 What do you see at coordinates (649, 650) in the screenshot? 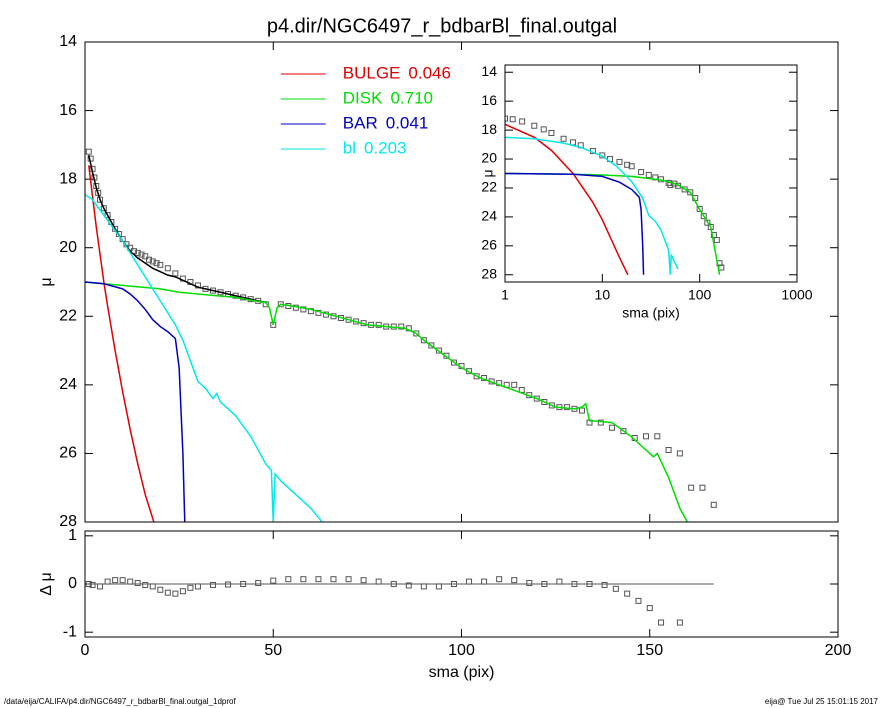
I see `x-tick-label: 150` at bounding box center [649, 650].